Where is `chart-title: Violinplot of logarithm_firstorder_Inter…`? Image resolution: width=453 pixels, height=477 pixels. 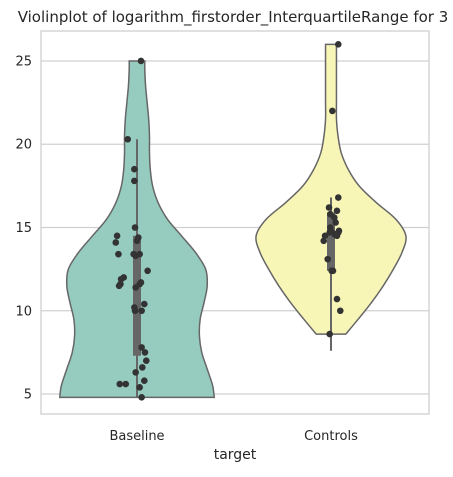 chart-title: Violinplot of logarithm_firstorder_Inter… is located at coordinates (233, 17).